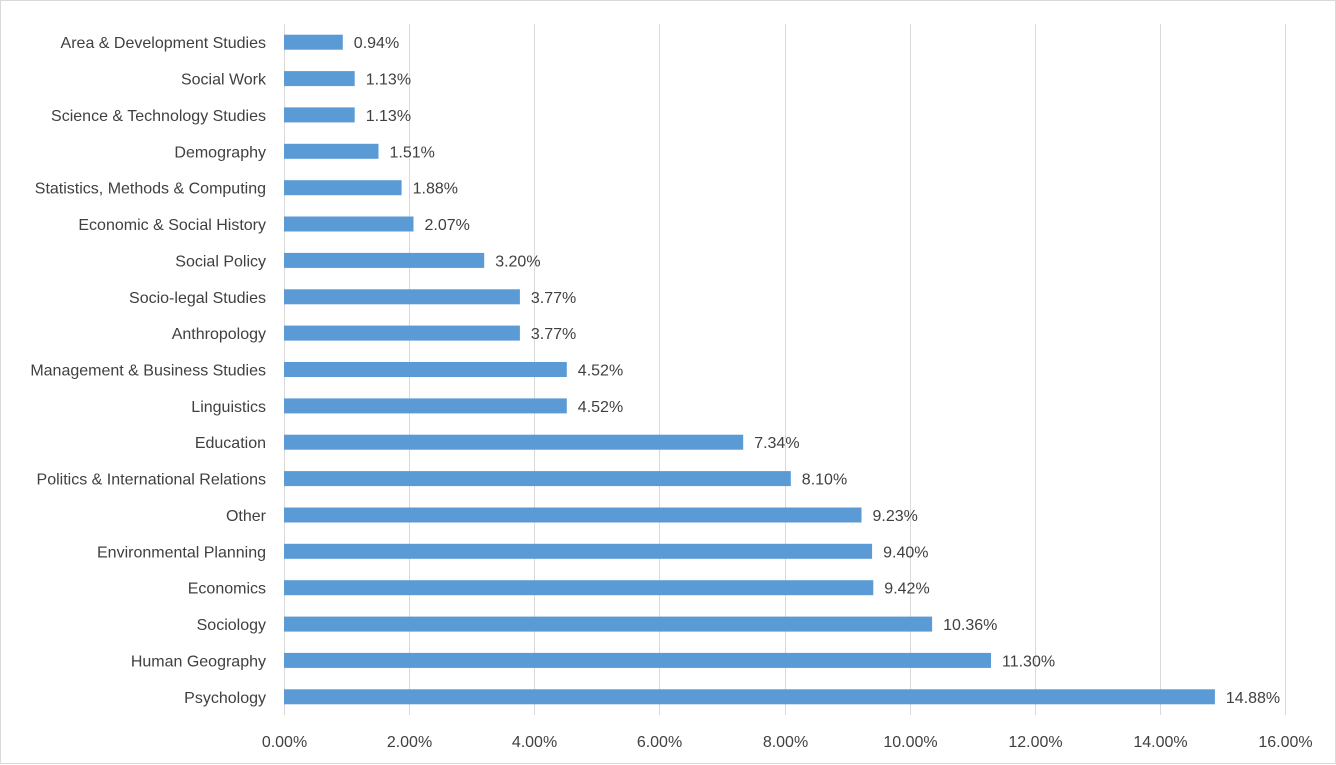 This screenshot has width=1336, height=765. What do you see at coordinates (227, 589) in the screenshot?
I see `category-label: Economics` at bounding box center [227, 589].